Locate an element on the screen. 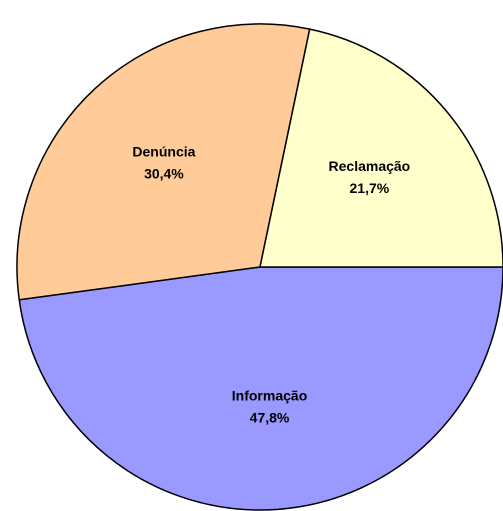  slice-label: Reclamação is located at coordinates (370, 166).